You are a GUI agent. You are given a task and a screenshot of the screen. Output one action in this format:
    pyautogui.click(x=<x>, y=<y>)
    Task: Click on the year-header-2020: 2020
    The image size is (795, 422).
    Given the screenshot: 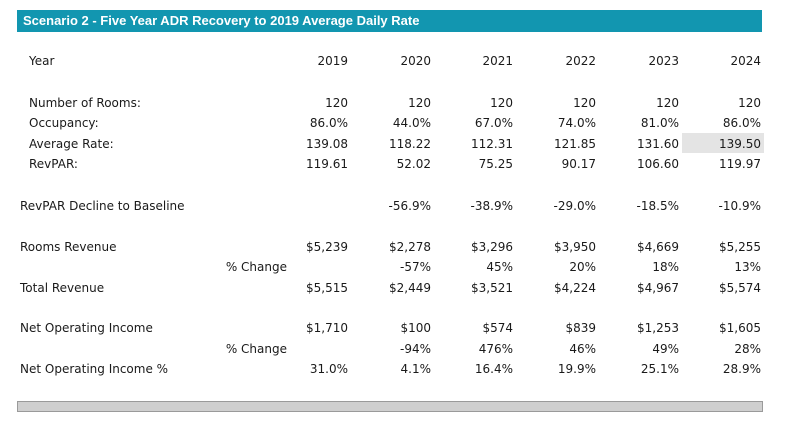 What is the action you would take?
    pyautogui.click(x=415, y=61)
    